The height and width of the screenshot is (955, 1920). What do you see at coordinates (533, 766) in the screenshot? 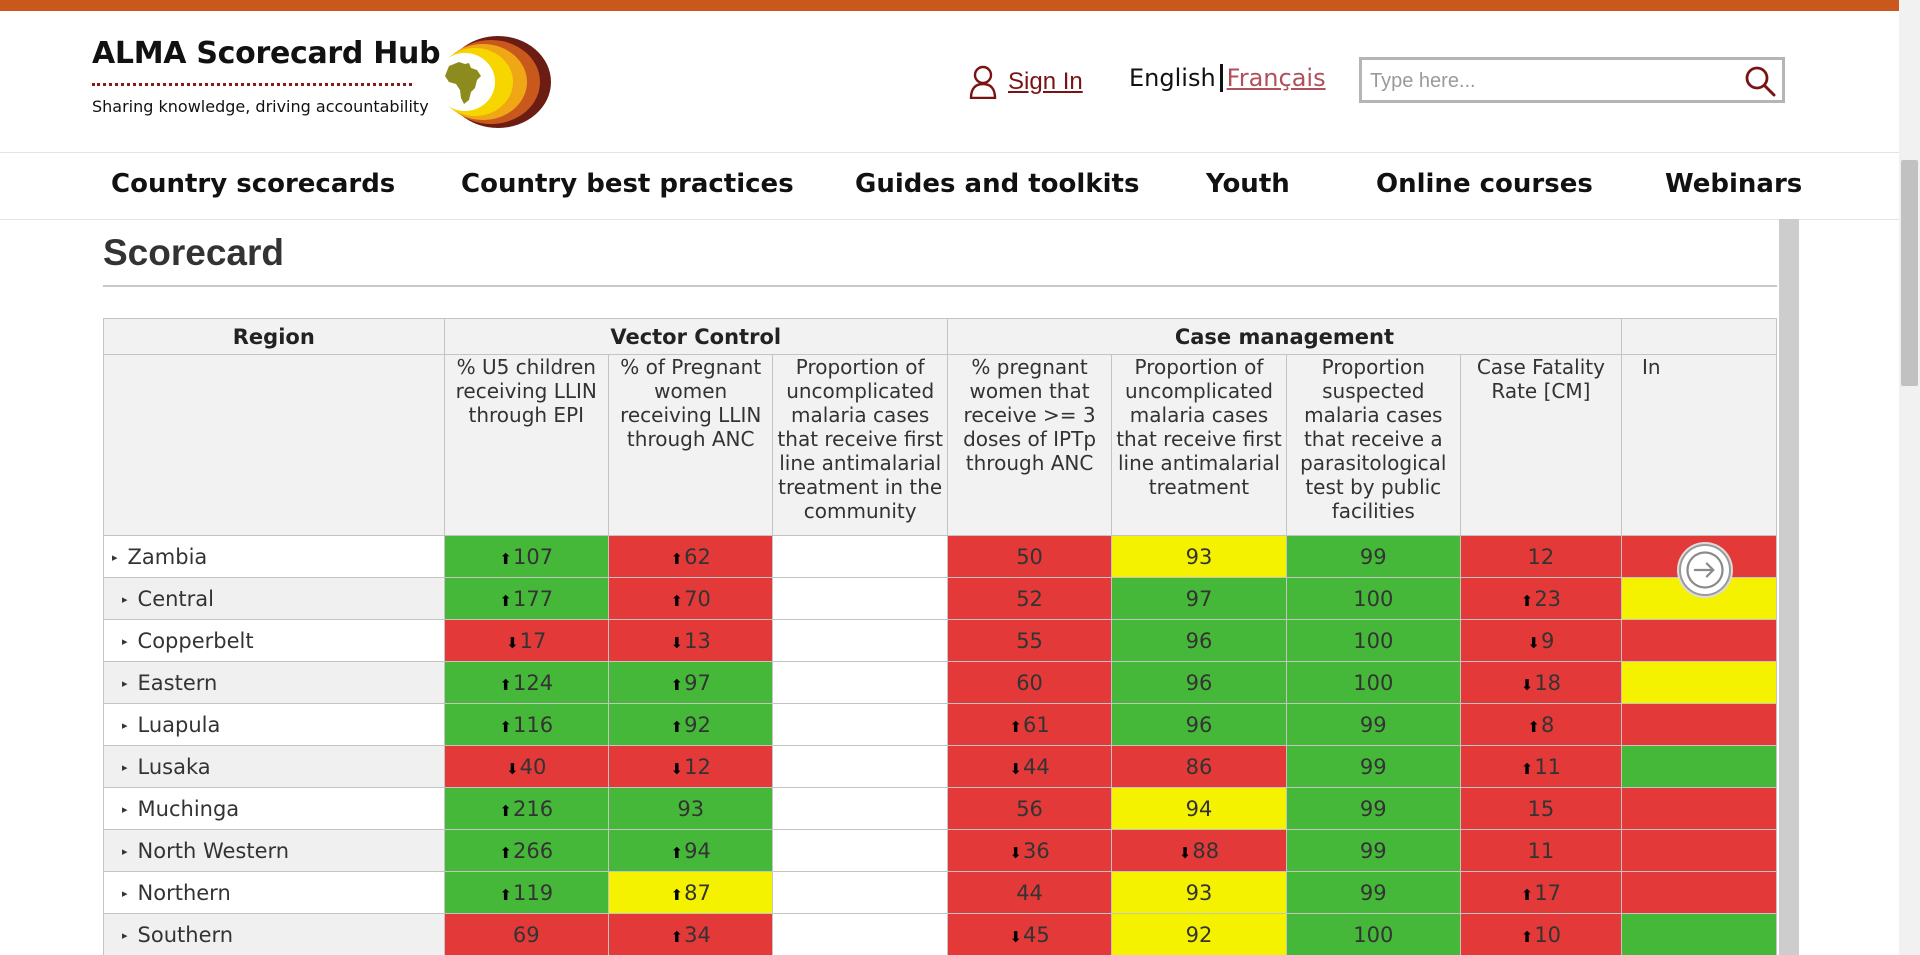
I see `score-value: 40` at bounding box center [533, 766].